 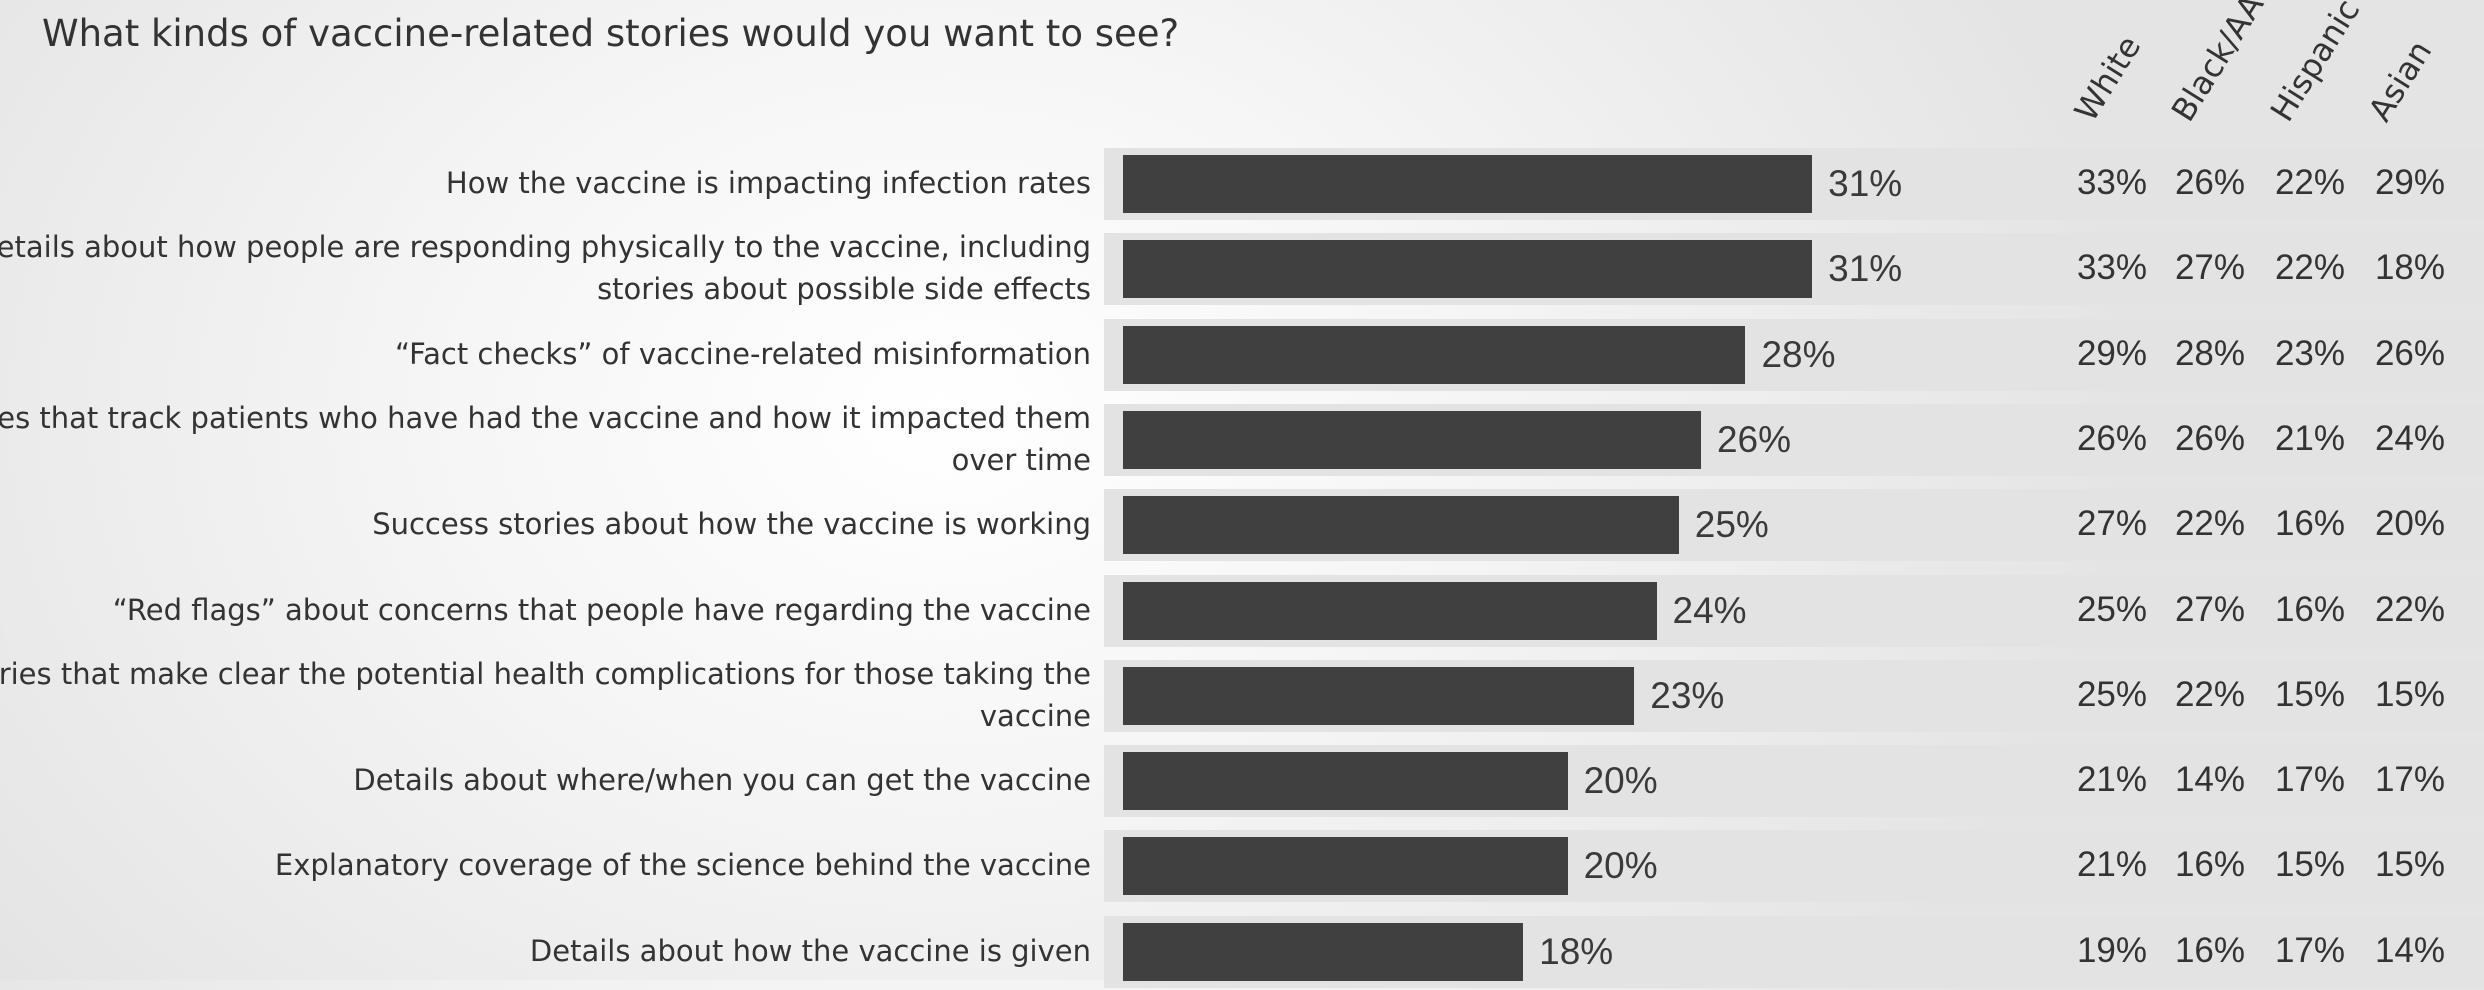 I want to click on table-cell: 18%, so click(x=2410, y=268).